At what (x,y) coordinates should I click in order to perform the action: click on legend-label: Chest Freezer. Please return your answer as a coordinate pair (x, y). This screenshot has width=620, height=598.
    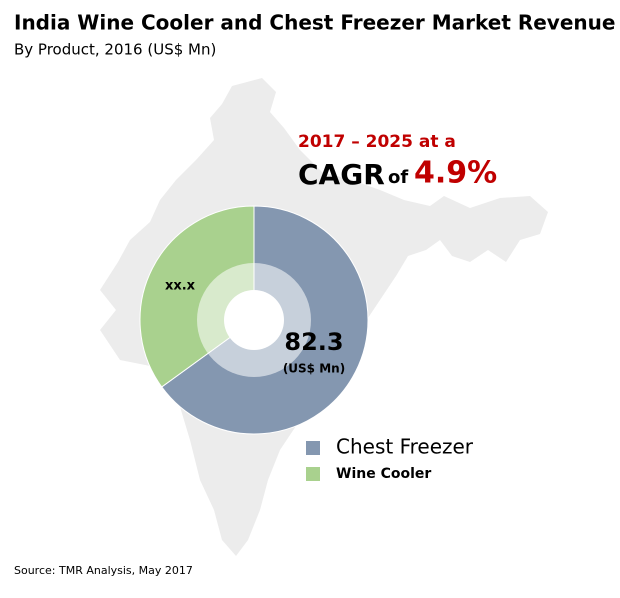
    Looking at the image, I should click on (405, 447).